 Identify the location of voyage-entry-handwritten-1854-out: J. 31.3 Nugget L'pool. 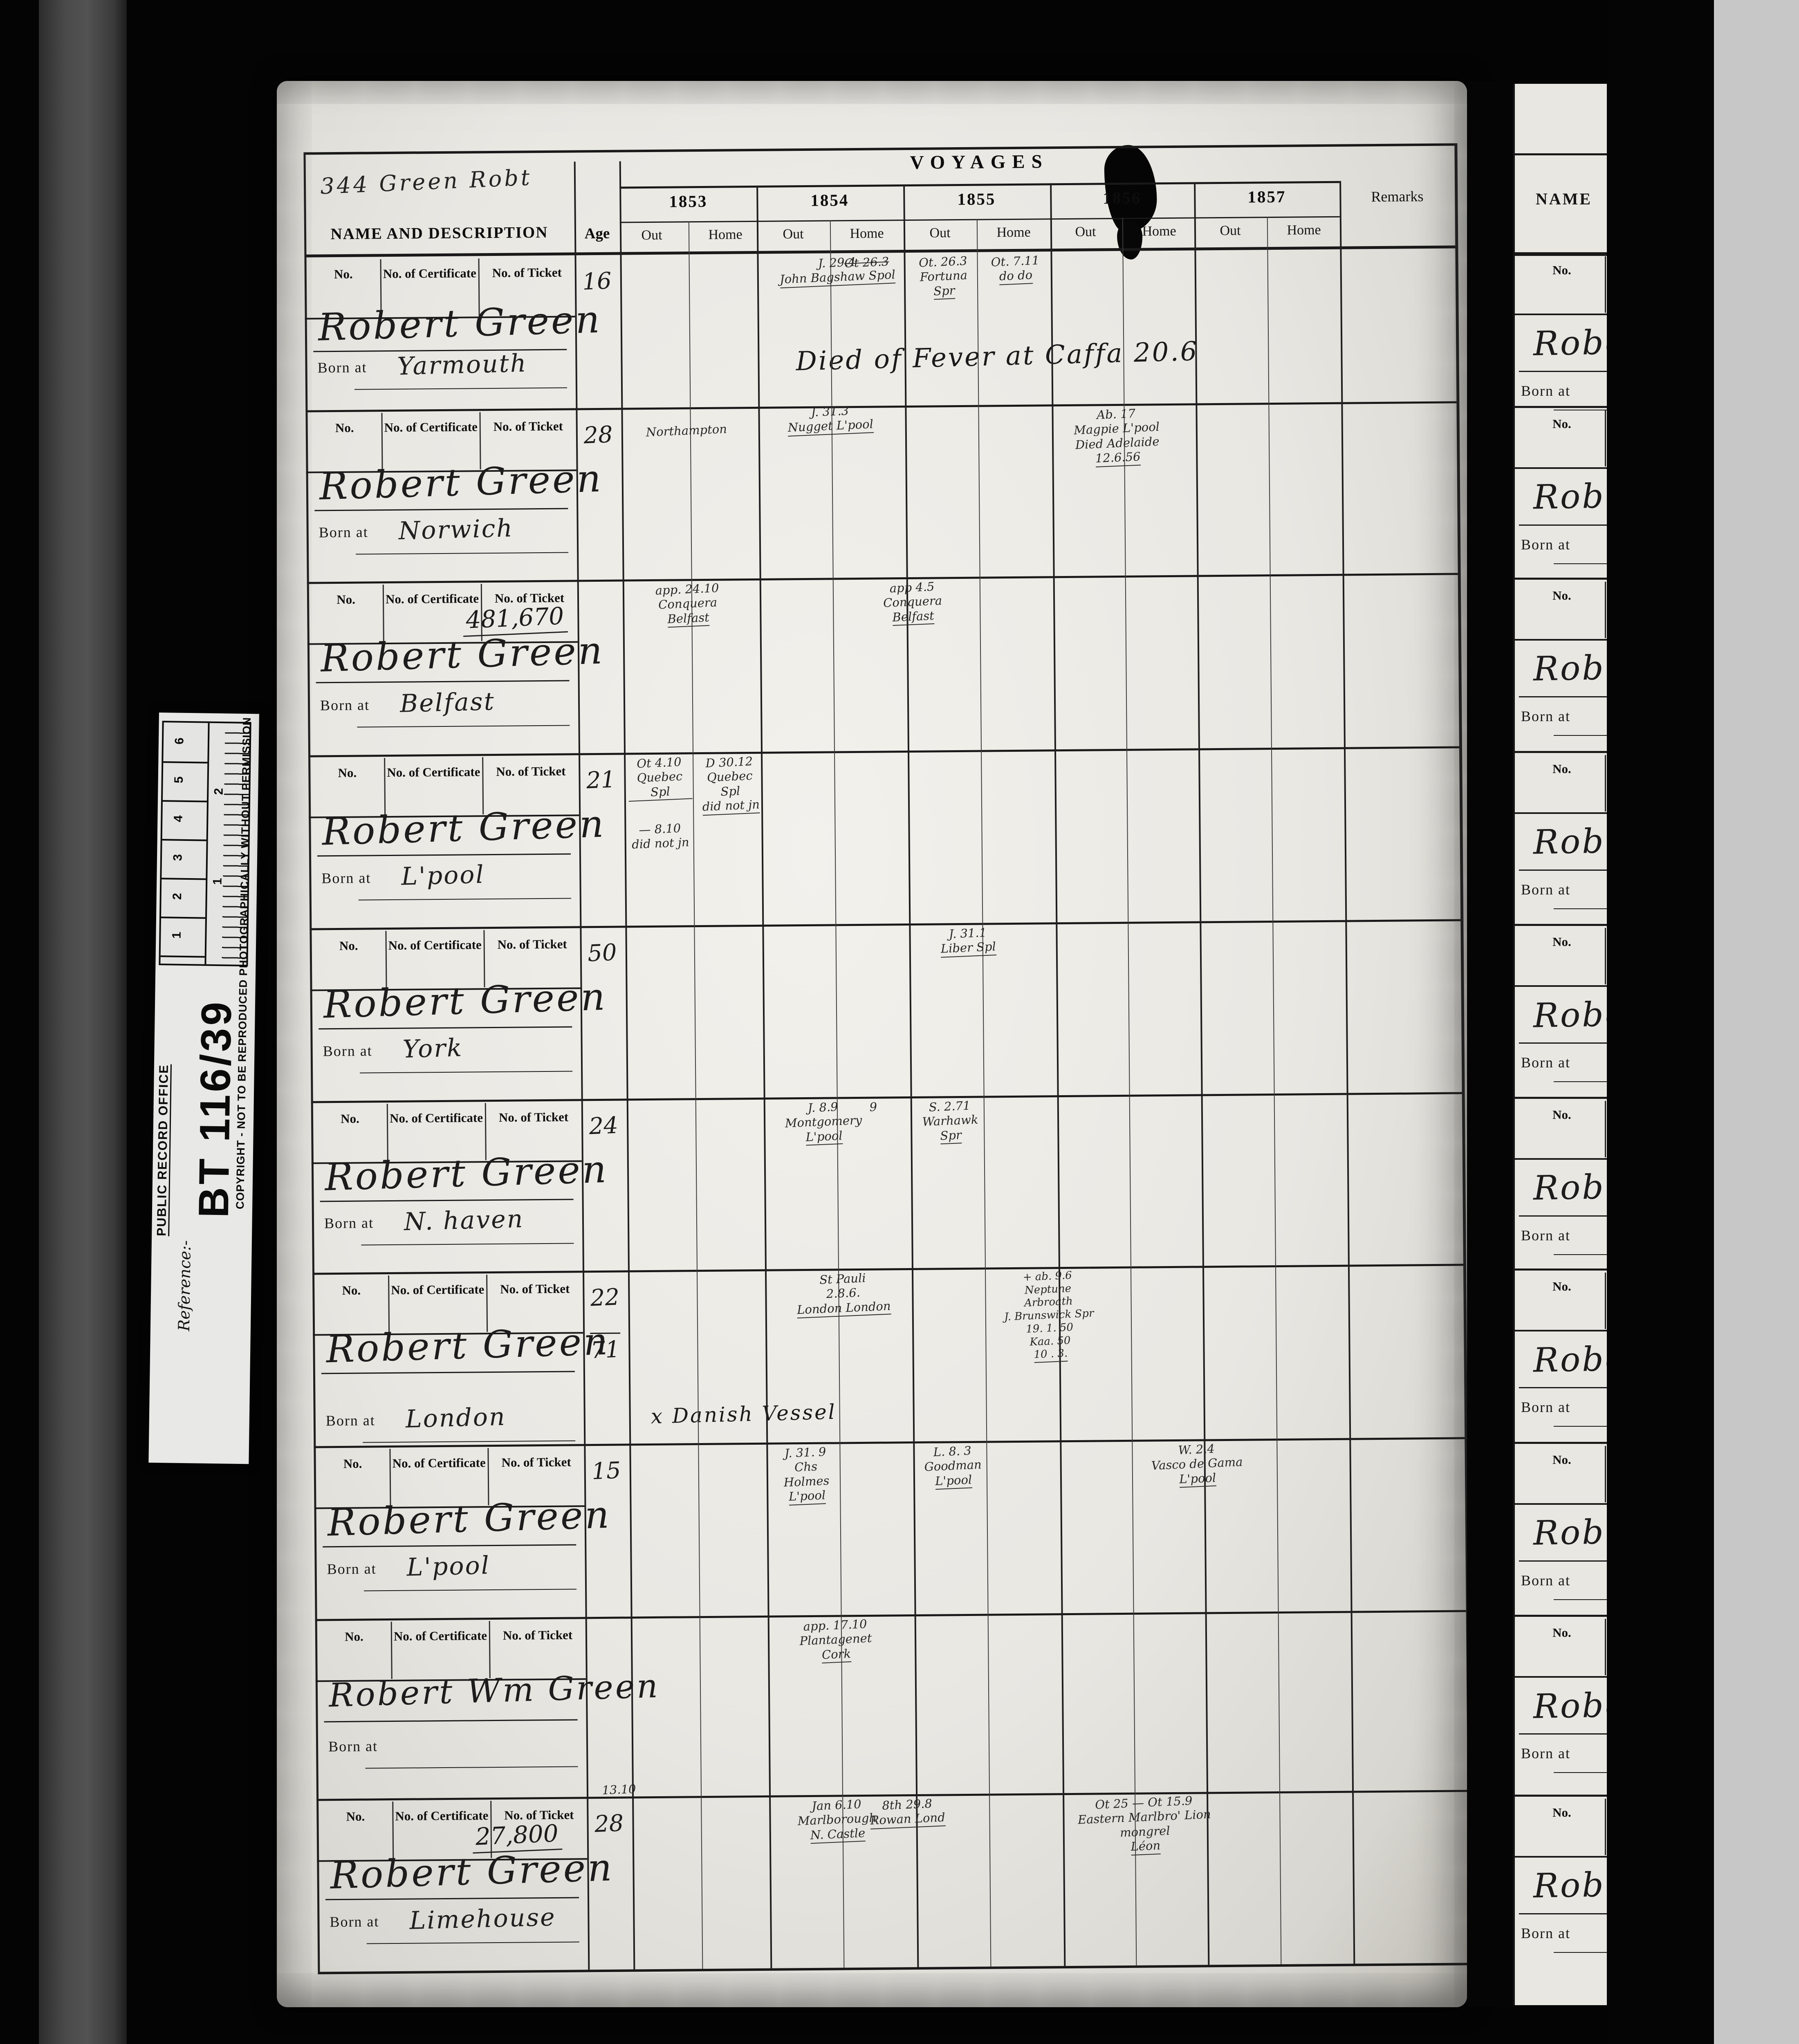
(830, 420).